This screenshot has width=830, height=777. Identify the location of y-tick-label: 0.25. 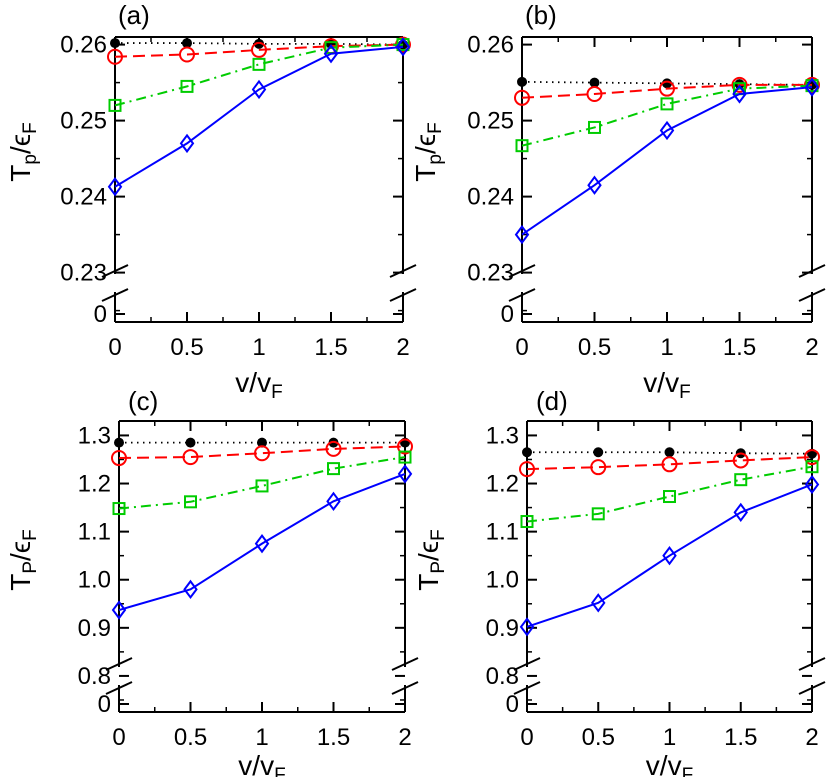
(490, 121).